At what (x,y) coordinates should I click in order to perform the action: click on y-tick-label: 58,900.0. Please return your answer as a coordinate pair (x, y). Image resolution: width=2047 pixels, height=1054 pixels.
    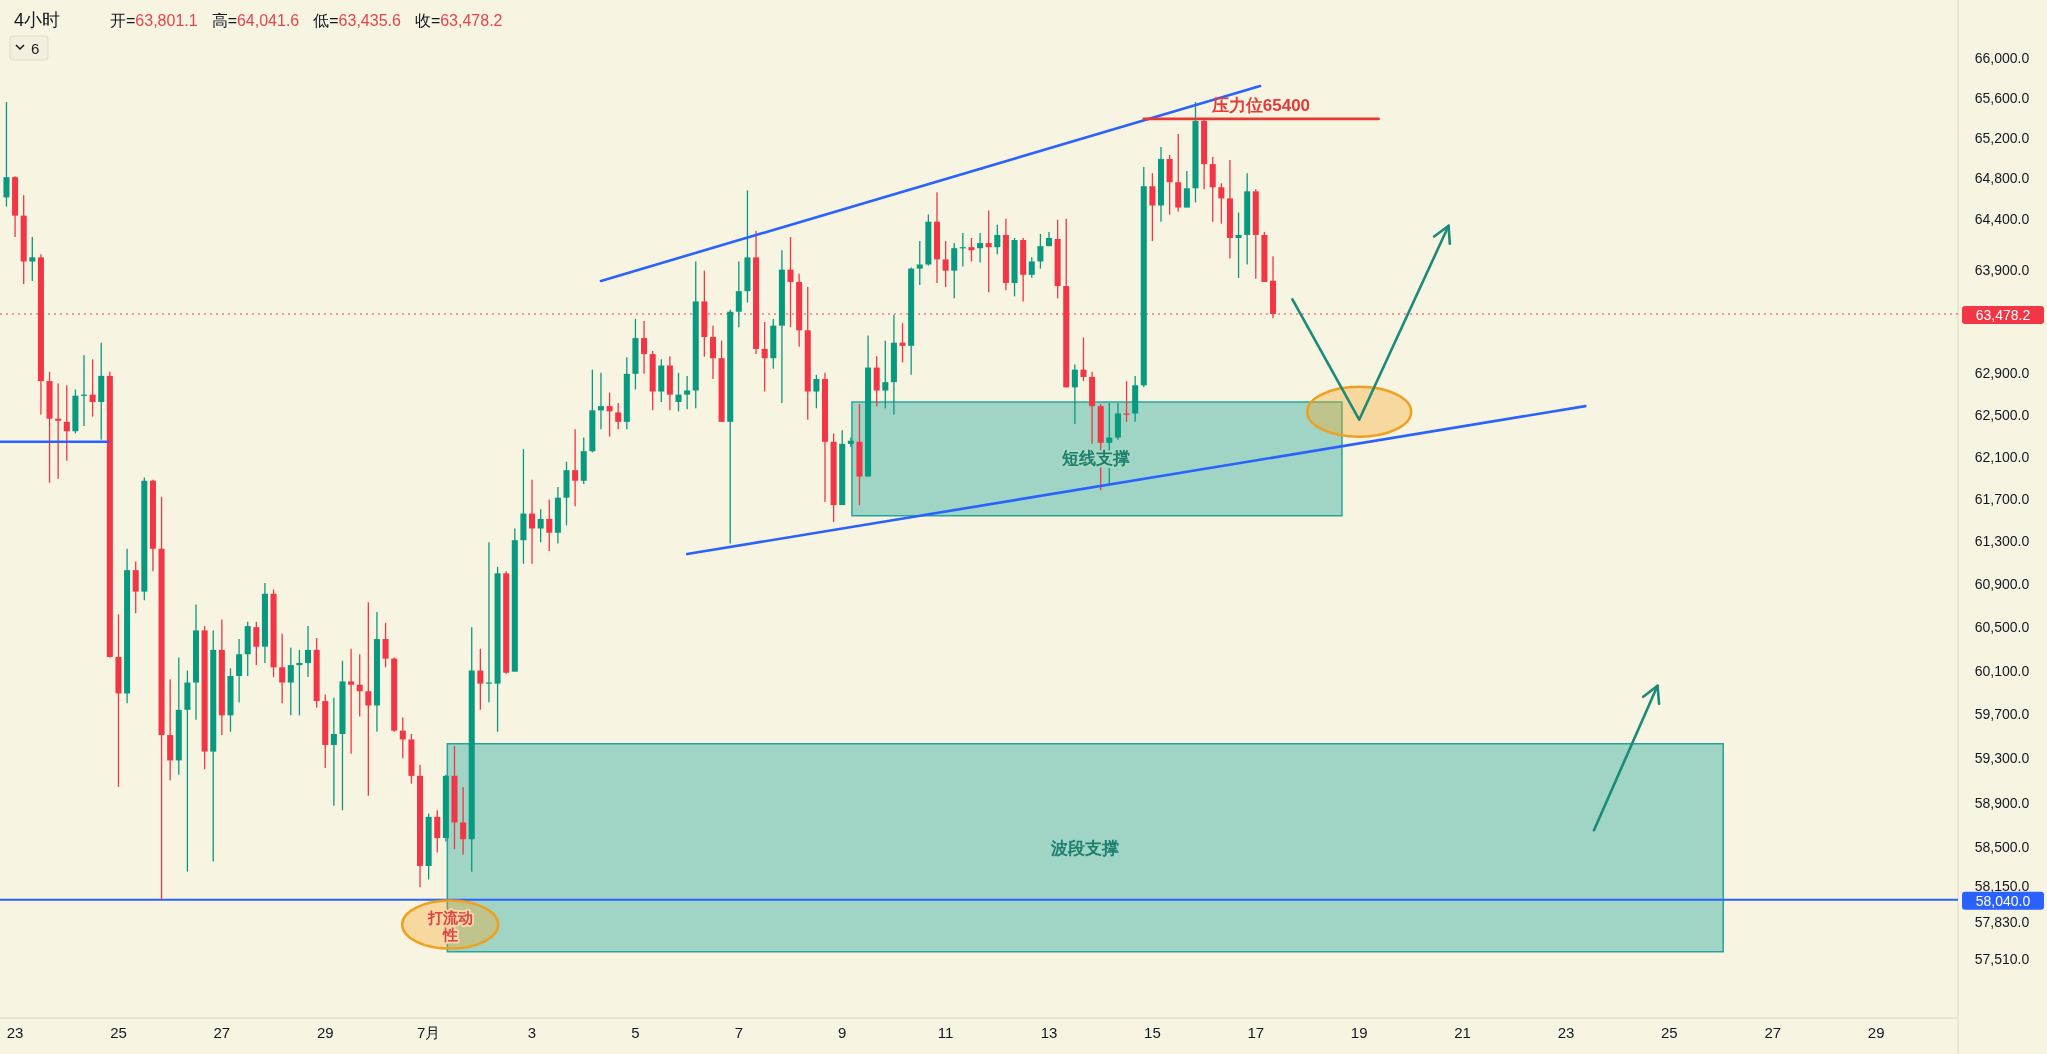
    Looking at the image, I should click on (2002, 802).